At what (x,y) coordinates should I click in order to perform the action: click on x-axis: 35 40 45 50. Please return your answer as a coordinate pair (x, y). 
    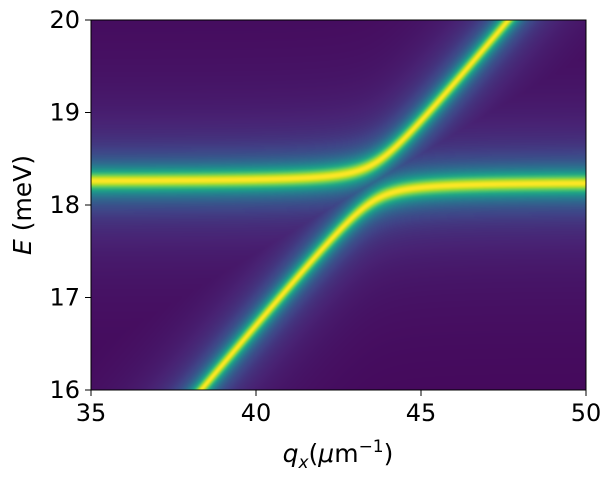
    Looking at the image, I should click on (339, 408).